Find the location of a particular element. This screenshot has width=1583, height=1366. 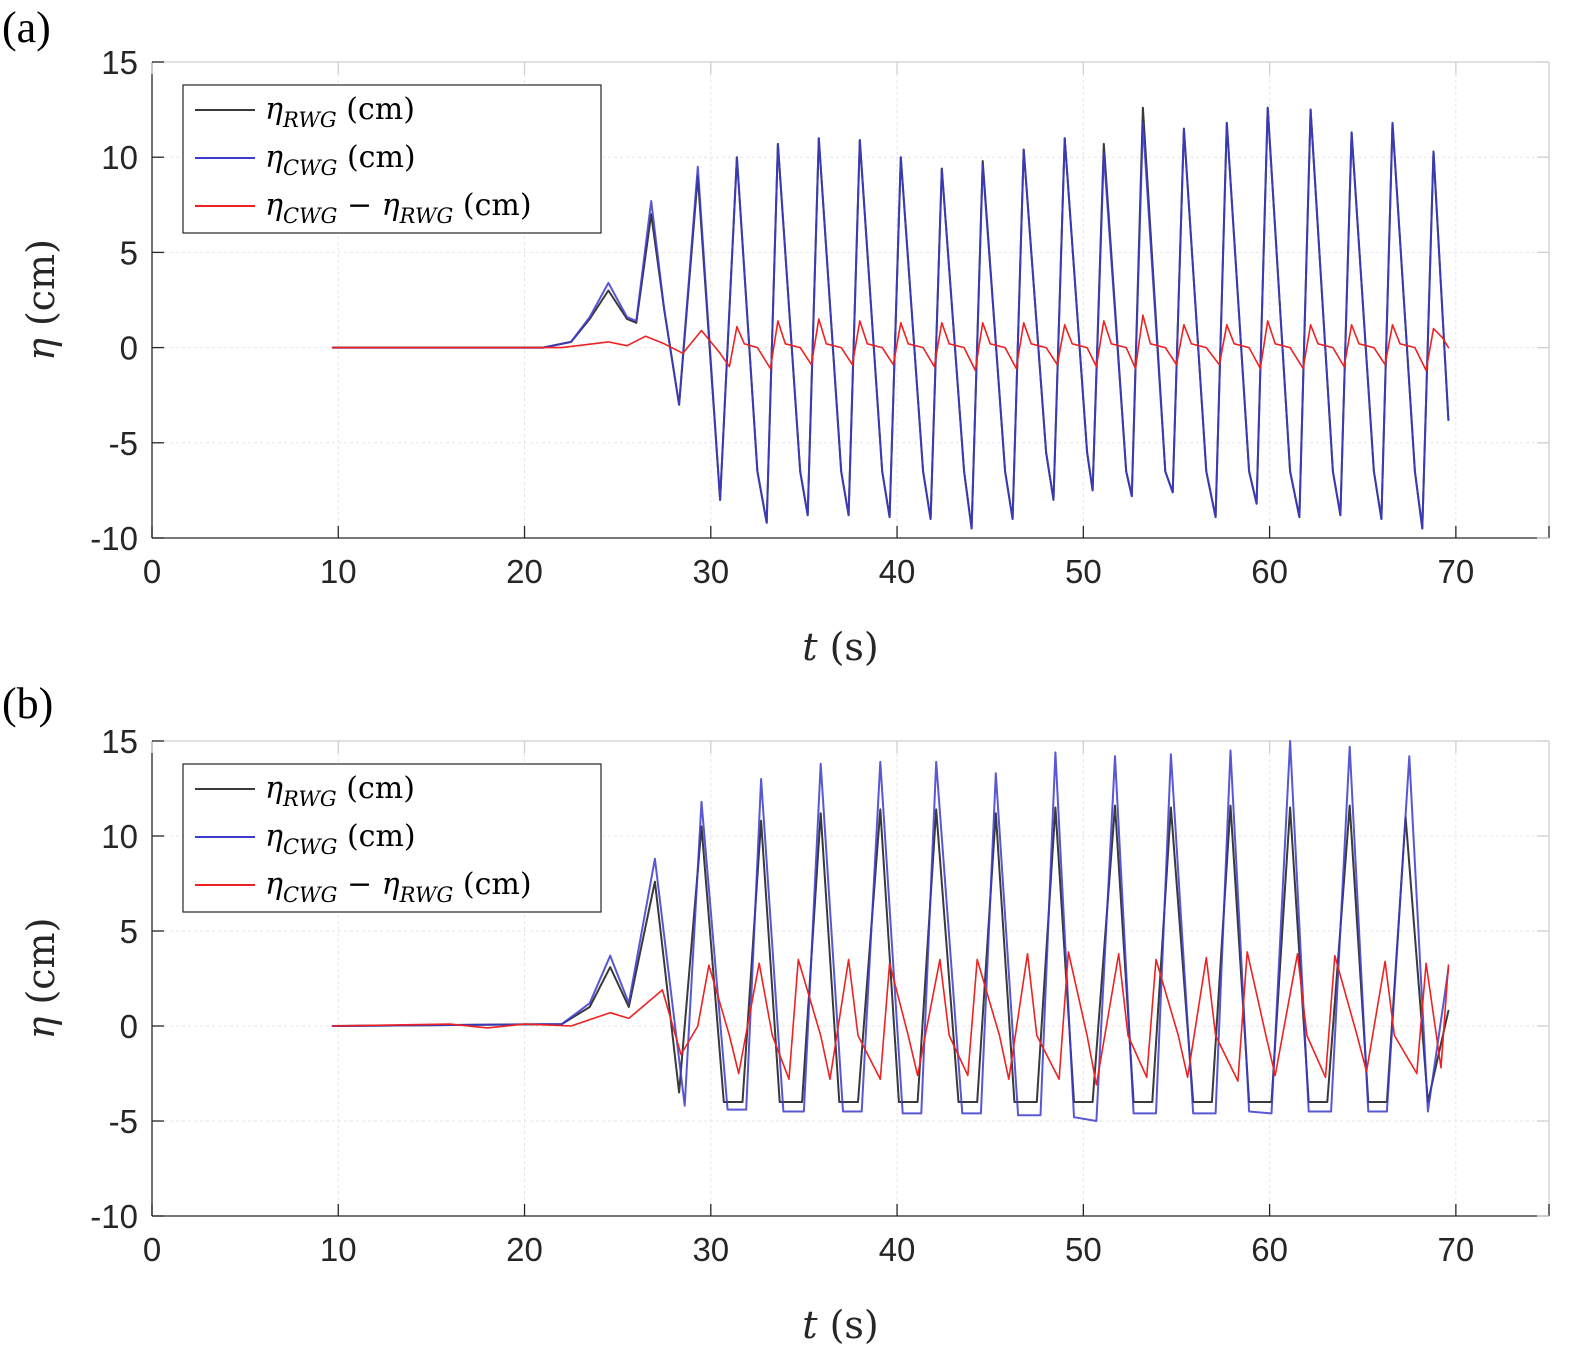

panel-label: (b) is located at coordinates (27, 703).